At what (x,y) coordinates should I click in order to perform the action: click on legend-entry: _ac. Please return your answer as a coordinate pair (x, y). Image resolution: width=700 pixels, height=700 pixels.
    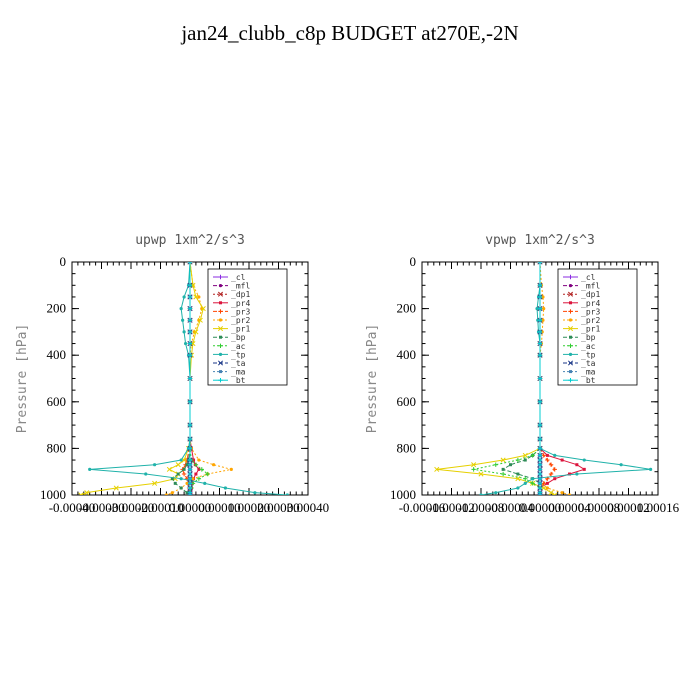
    Looking at the image, I should click on (238, 346).